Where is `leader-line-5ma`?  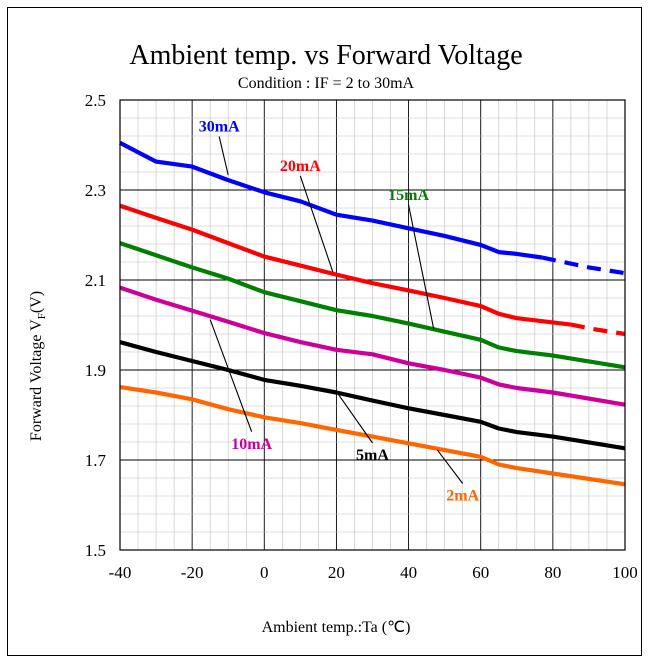 leader-line-5ma is located at coordinates (354, 417).